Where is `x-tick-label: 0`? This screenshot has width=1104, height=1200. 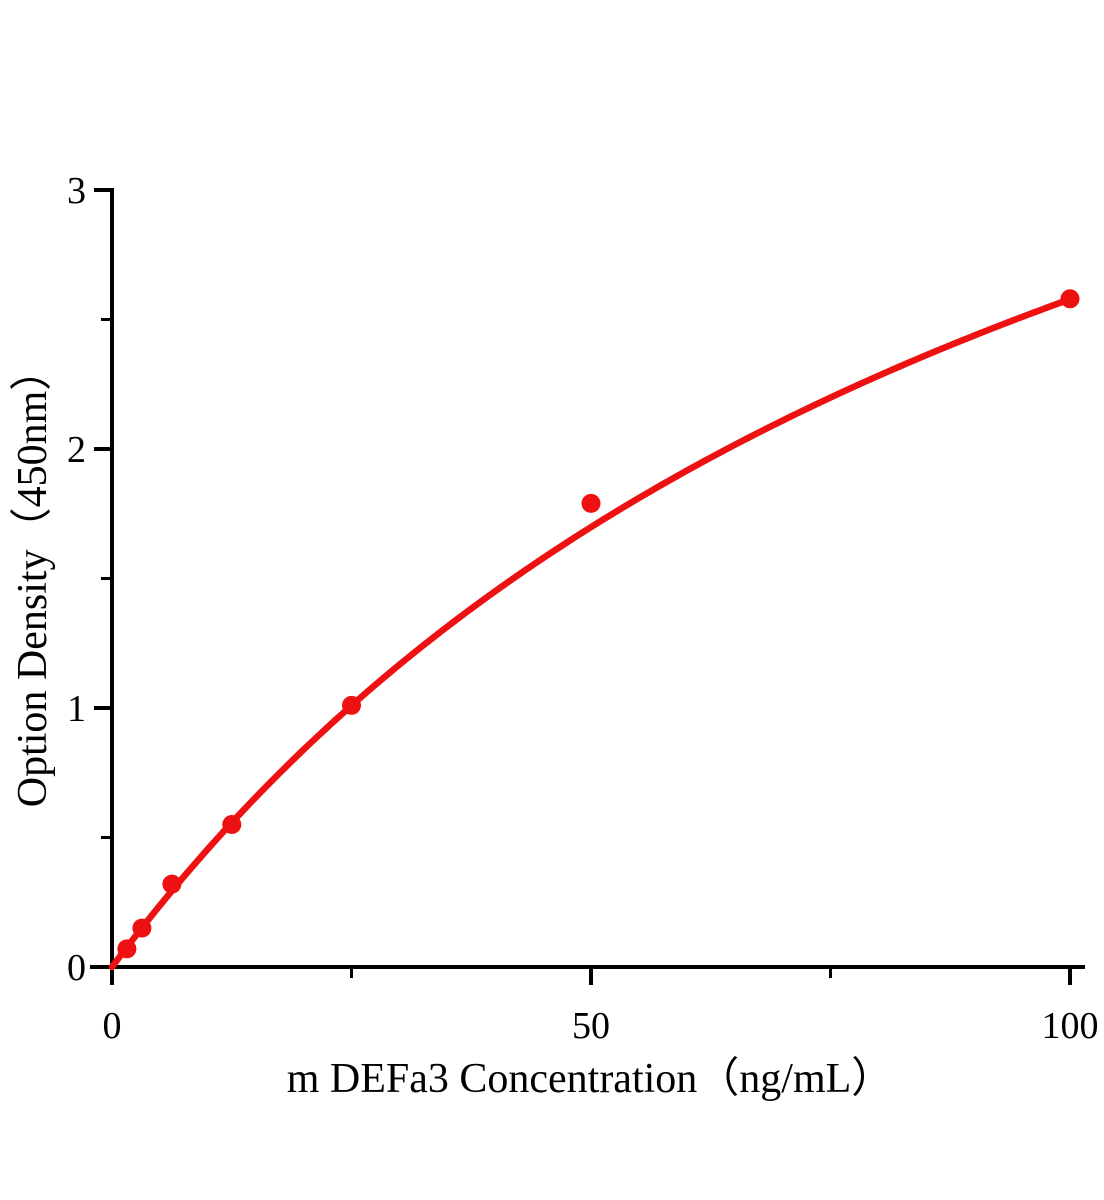 x-tick-label: 0 is located at coordinates (112, 1026).